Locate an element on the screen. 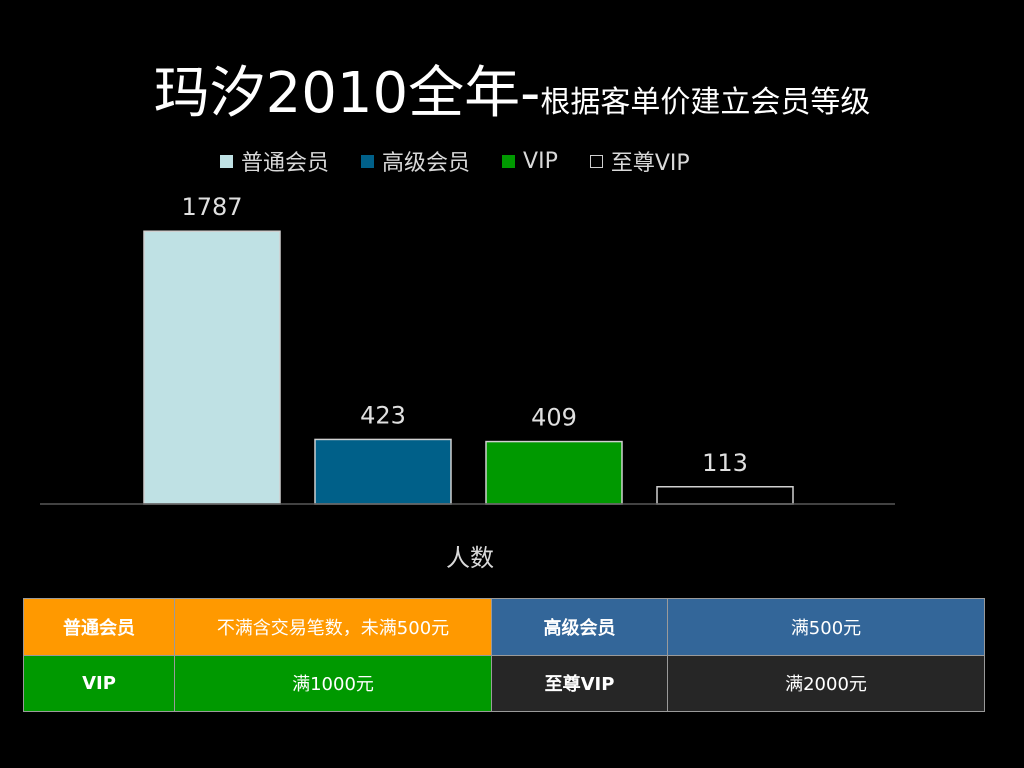 The width and height of the screenshot is (1024, 768). tier-rule-cell: 满500元 is located at coordinates (826, 627).